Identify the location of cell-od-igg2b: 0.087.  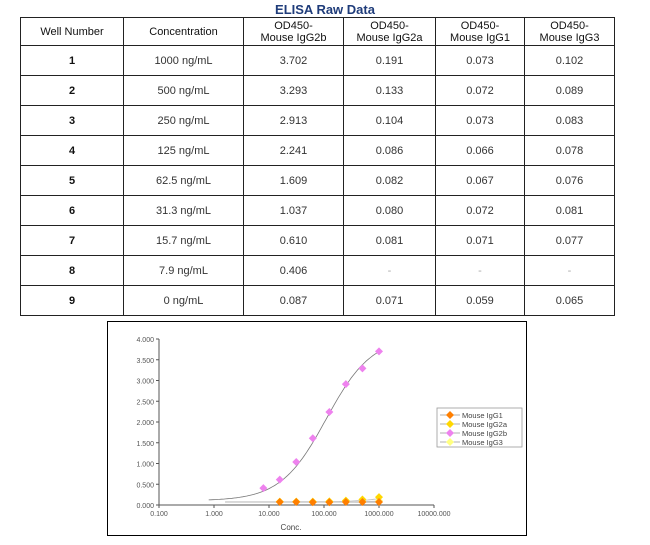
(293, 300).